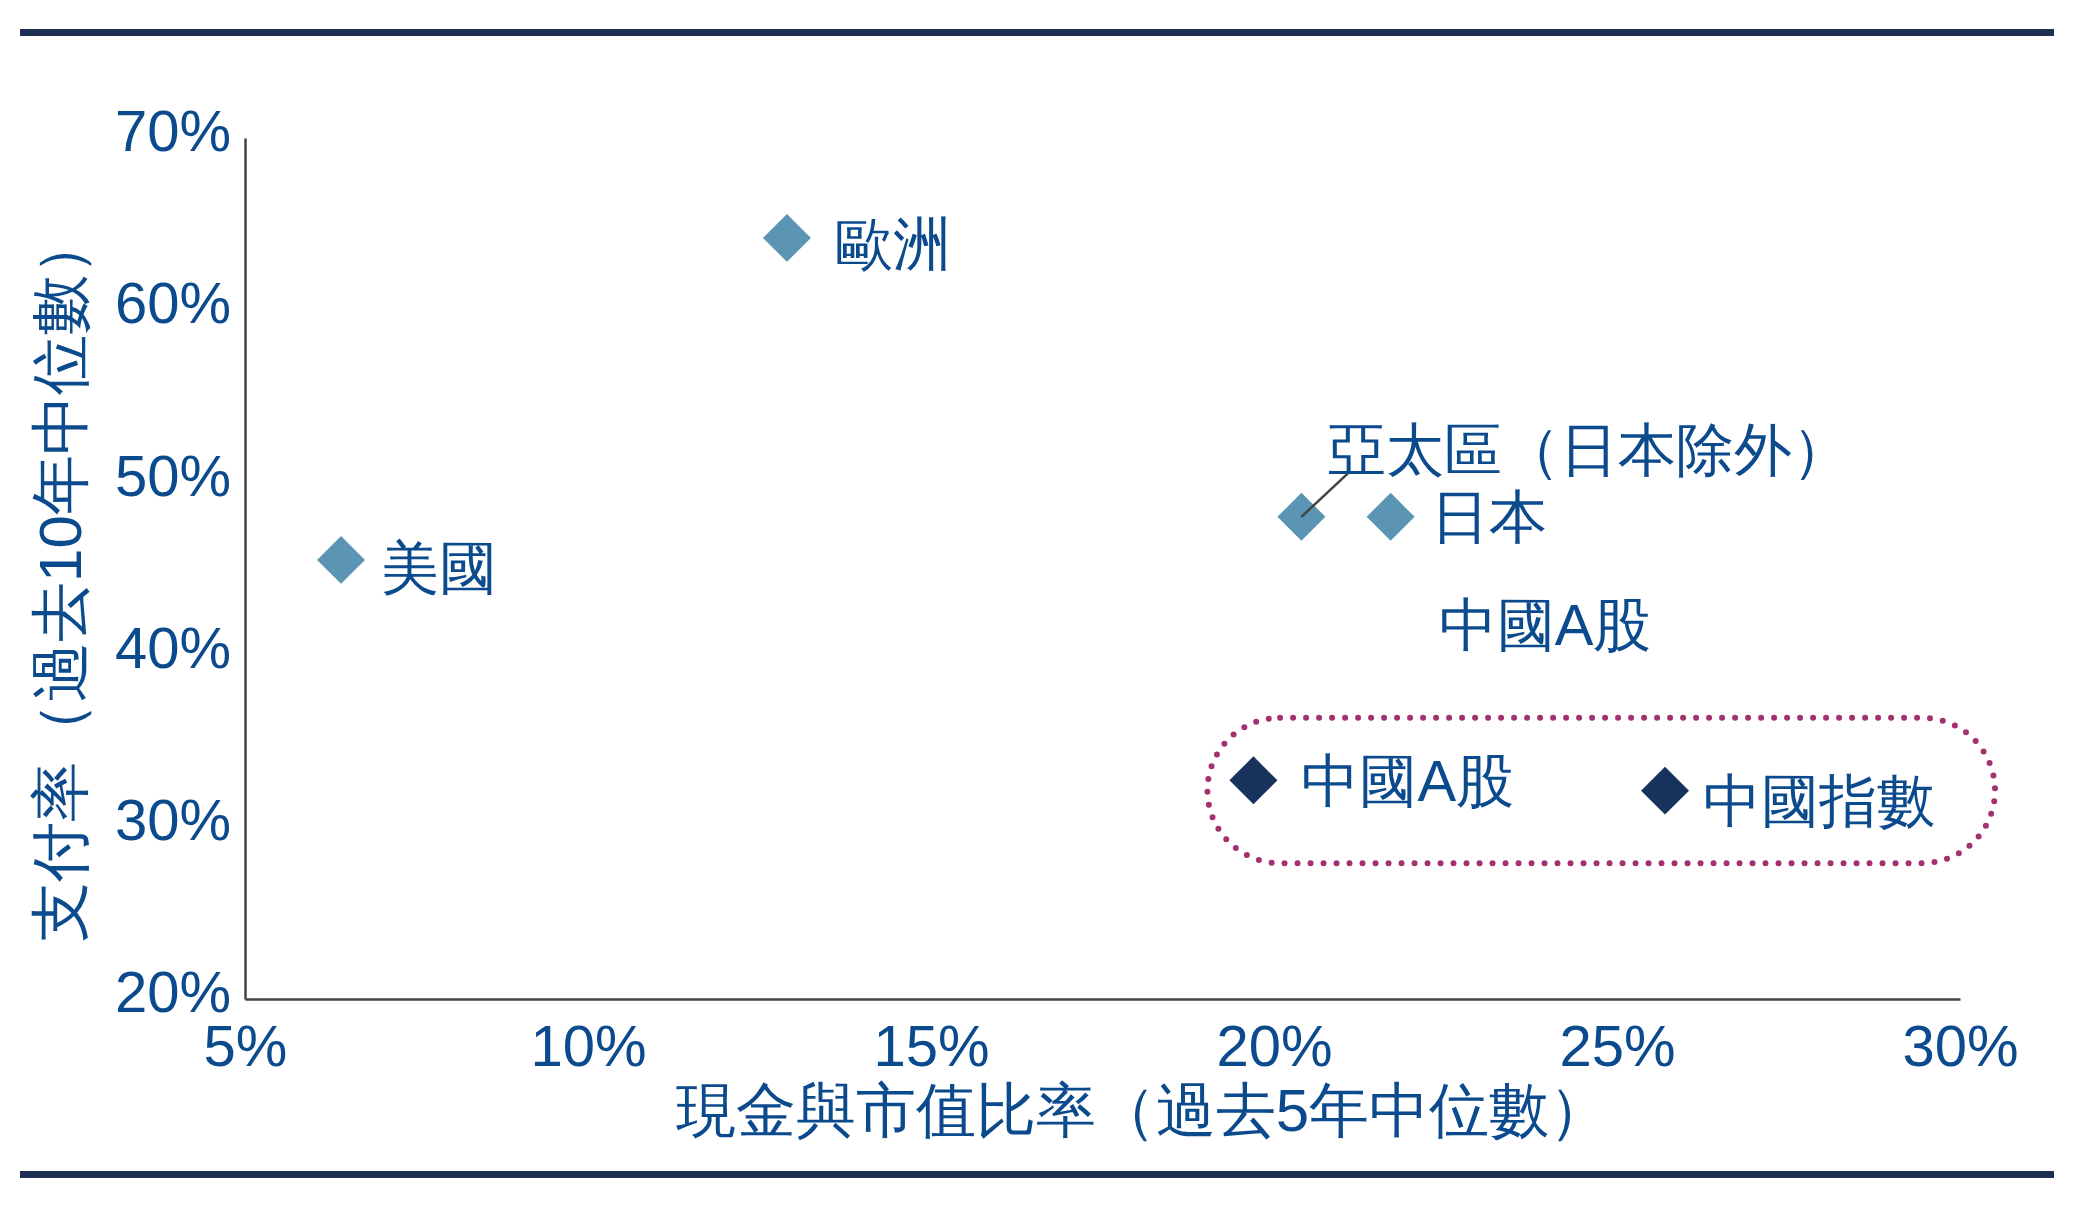  I want to click on series-label: 中國指數, so click(1819, 801).